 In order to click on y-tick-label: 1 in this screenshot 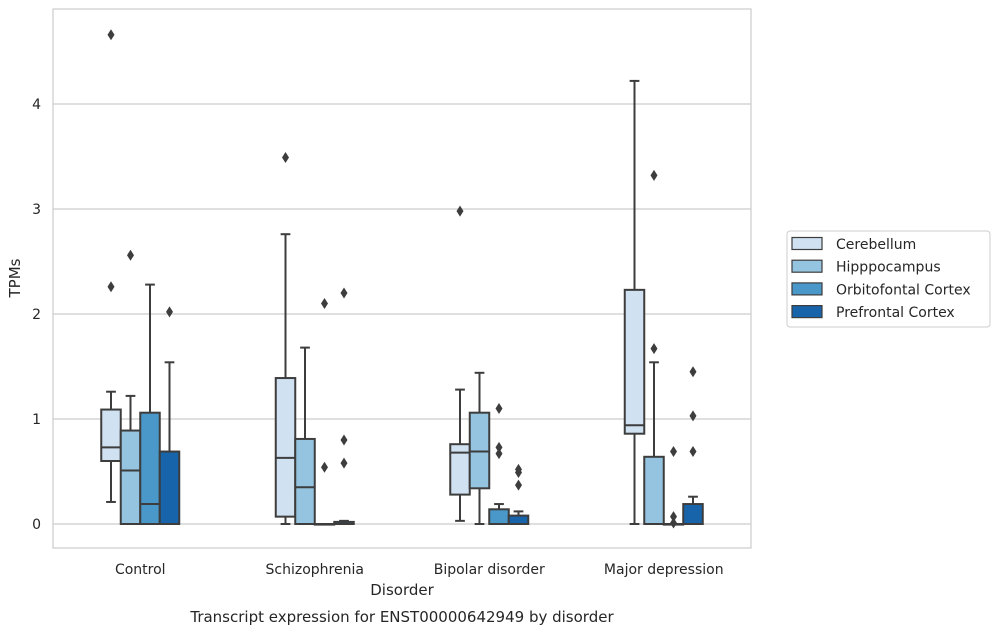, I will do `click(36, 420)`.